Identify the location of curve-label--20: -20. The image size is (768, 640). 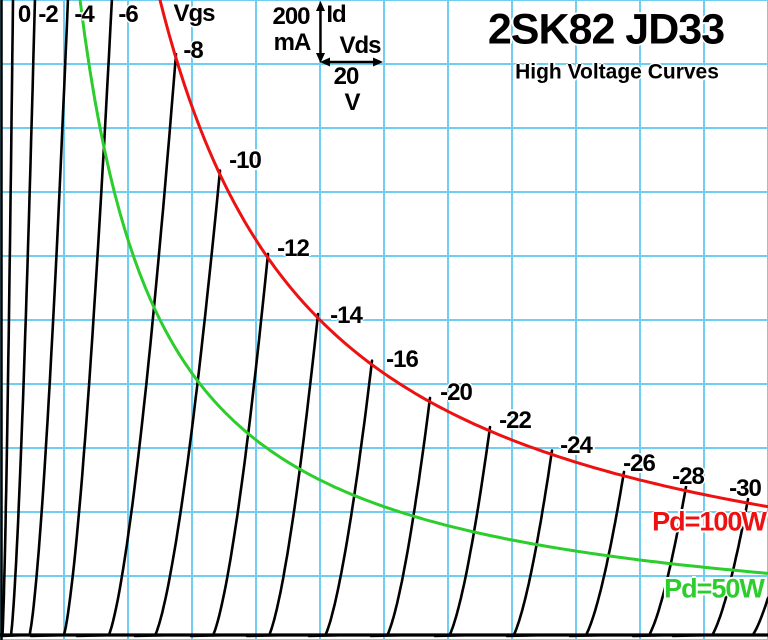
(456, 392).